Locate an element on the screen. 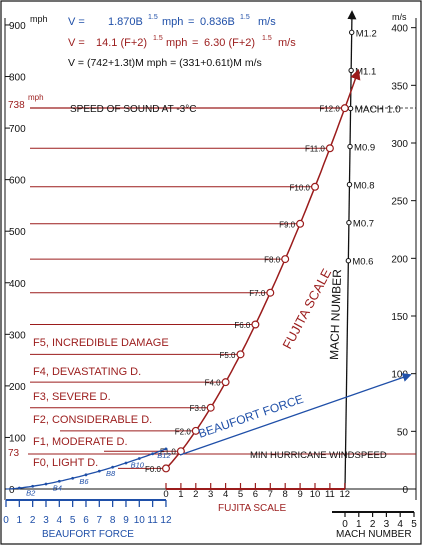 This screenshot has height=545, width=422. beaufort-points: B2 B4 B6 B8 B10 B12 is located at coordinates (94, 472).